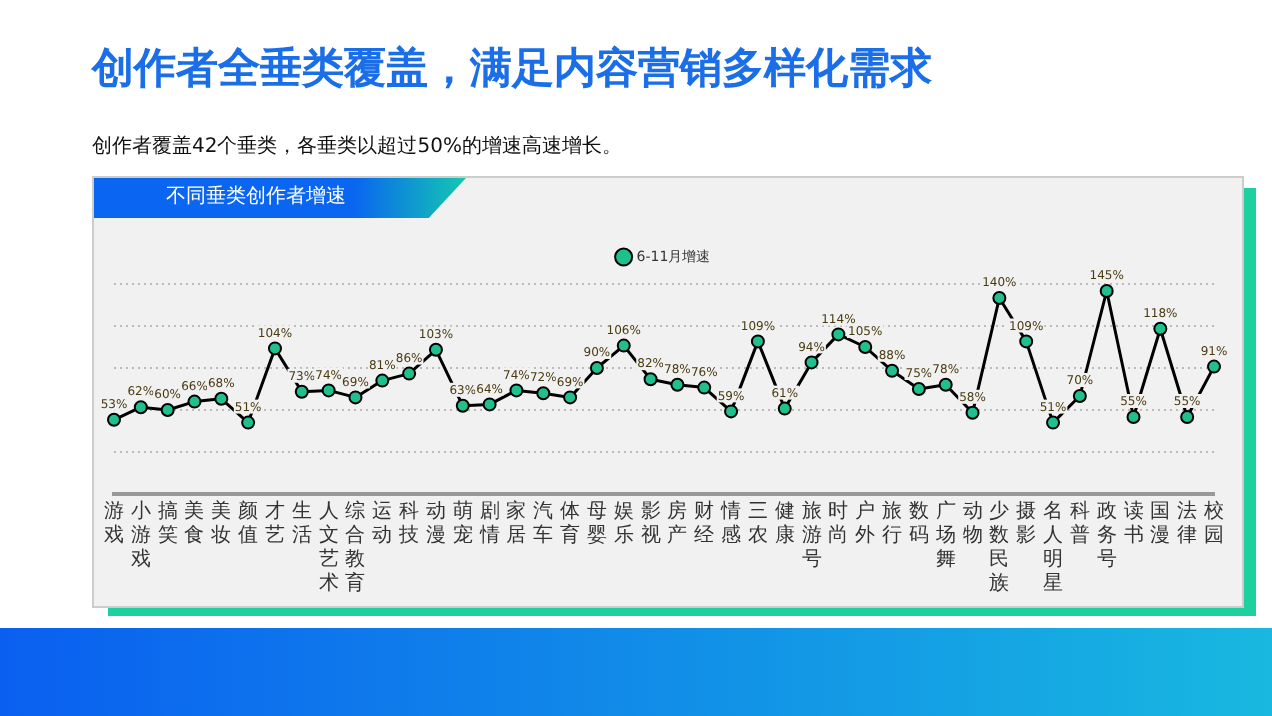 This screenshot has width=1272, height=716. I want to click on x-tick-label: 才艺, so click(274, 523).